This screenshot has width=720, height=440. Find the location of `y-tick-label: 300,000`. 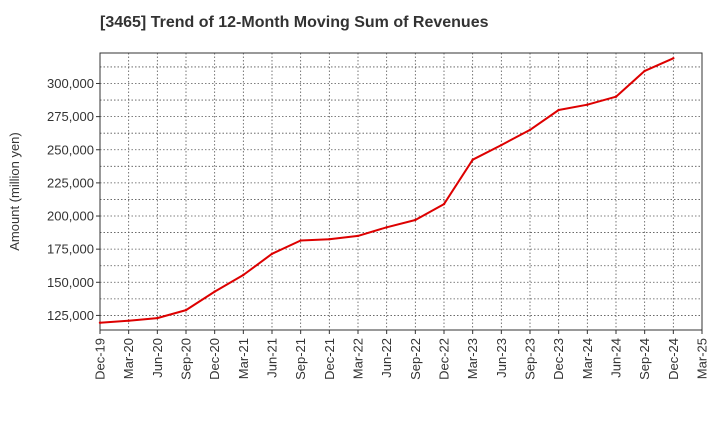

y-tick-label: 300,000 is located at coordinates (70, 83).